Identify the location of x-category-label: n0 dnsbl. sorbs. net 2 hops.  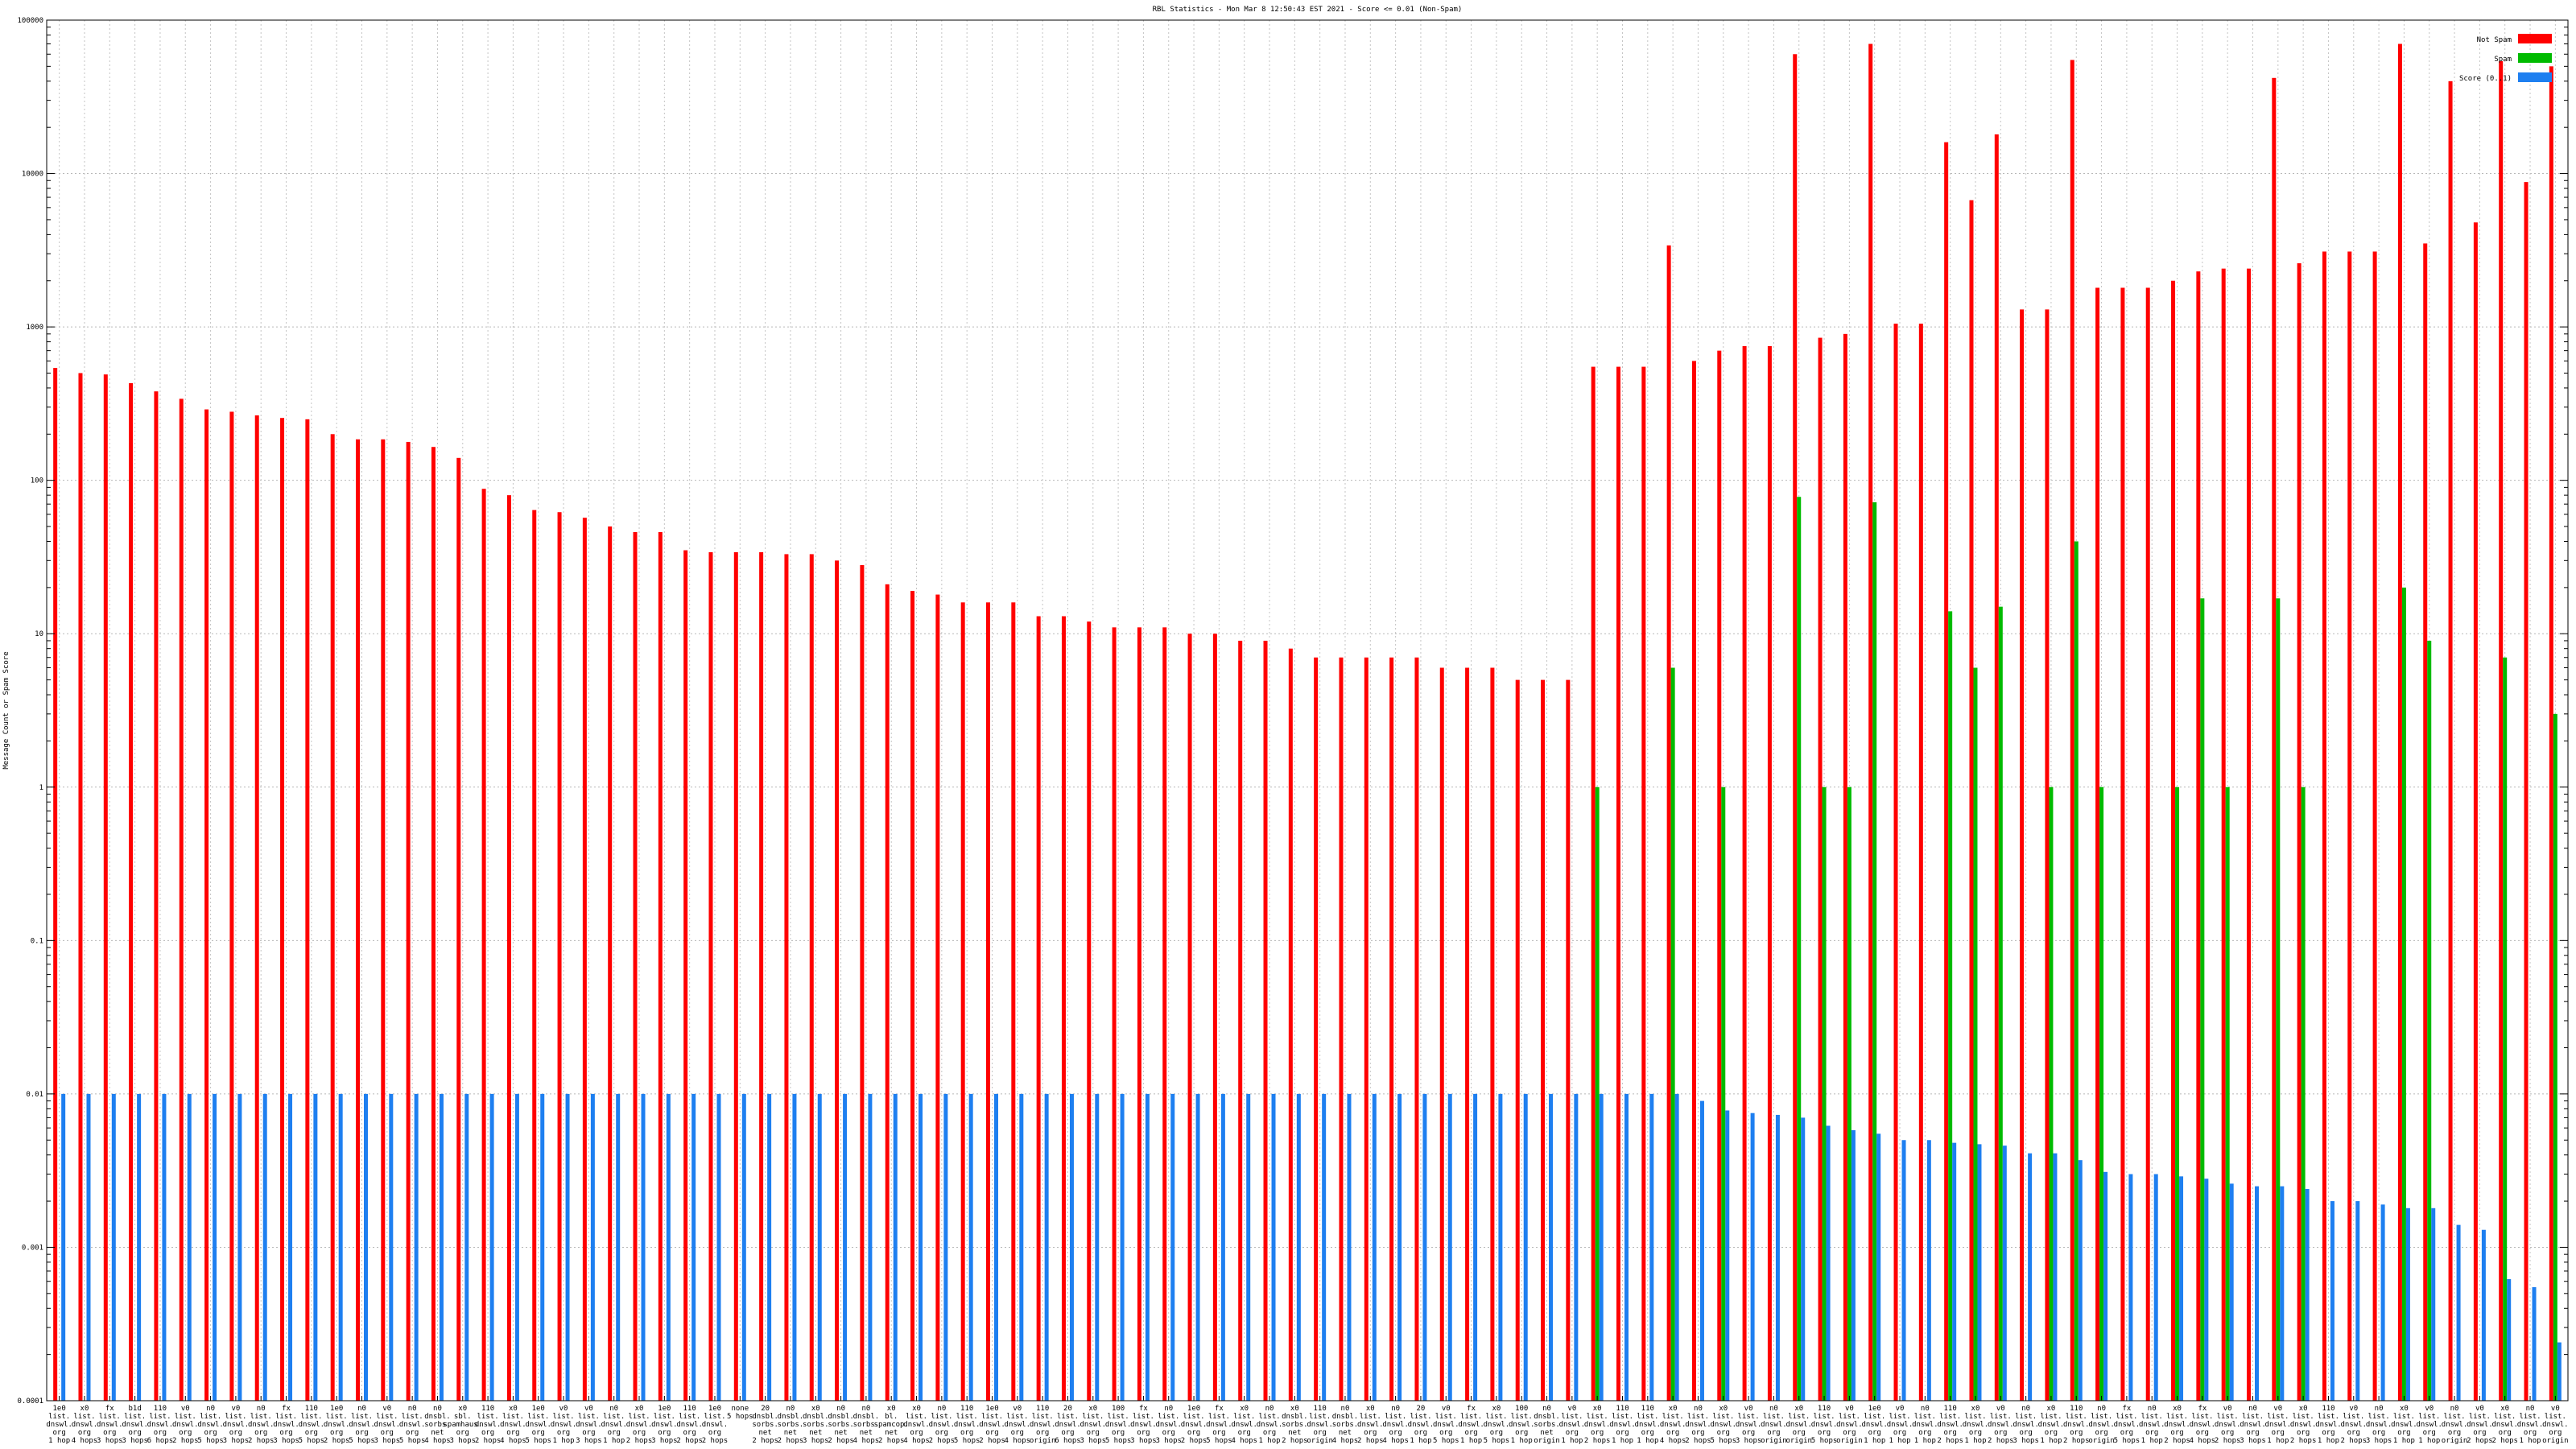
(841, 1425).